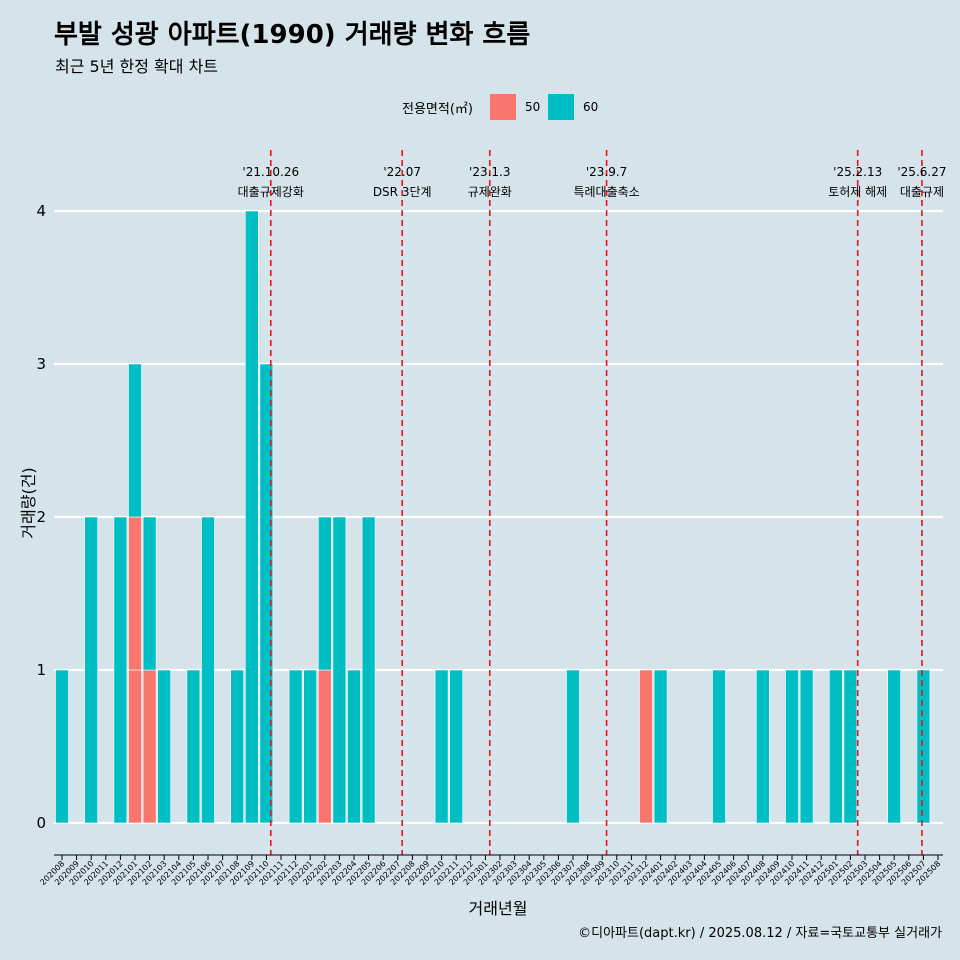  I want to click on y-tick-label-4: 4, so click(41, 211).